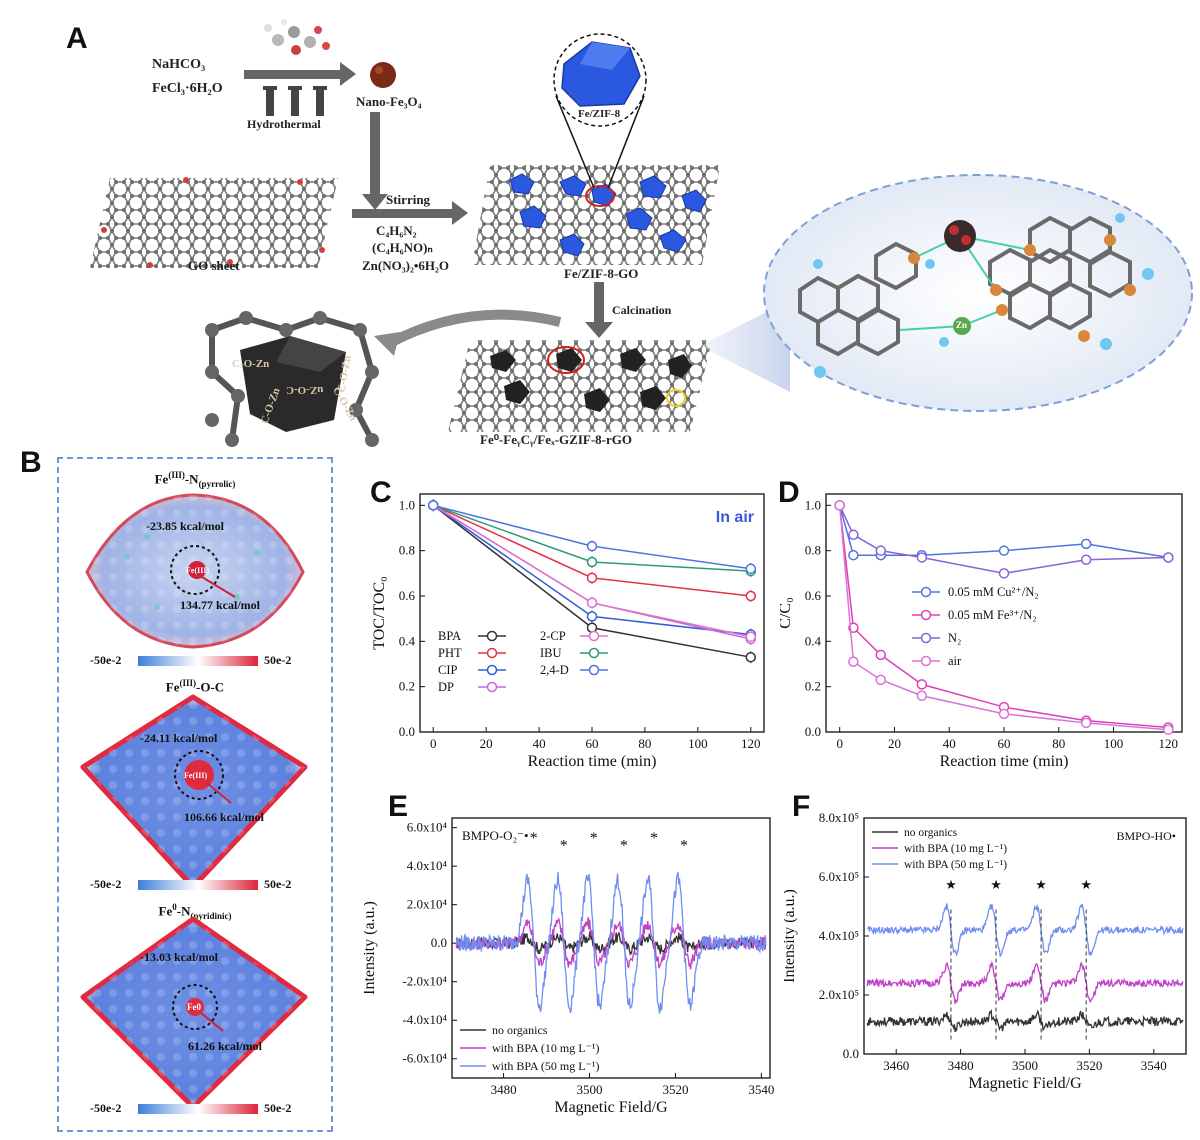  I want to click on esp-2-top-energy: -24.11 kcal/mol, so click(179, 738).